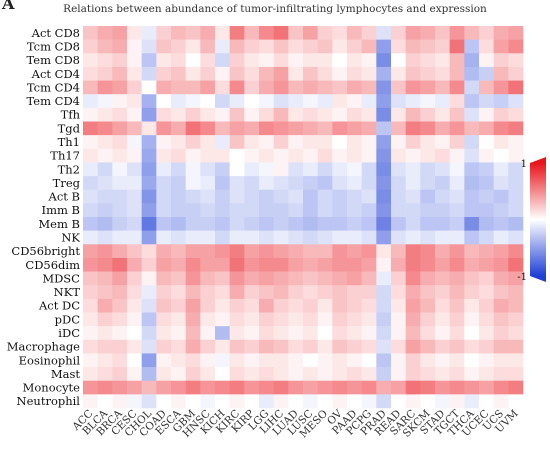 This screenshot has width=550, height=450. I want to click on row-label: Th2, so click(69, 169).